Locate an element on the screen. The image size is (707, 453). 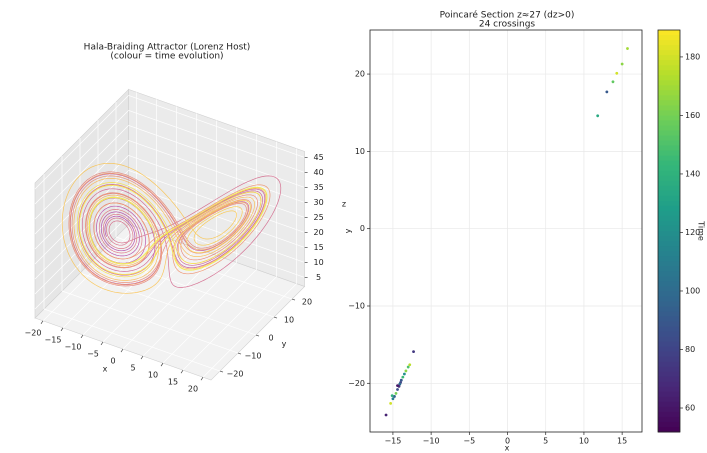
colorbar-tick-label: 80 is located at coordinates (690, 349).